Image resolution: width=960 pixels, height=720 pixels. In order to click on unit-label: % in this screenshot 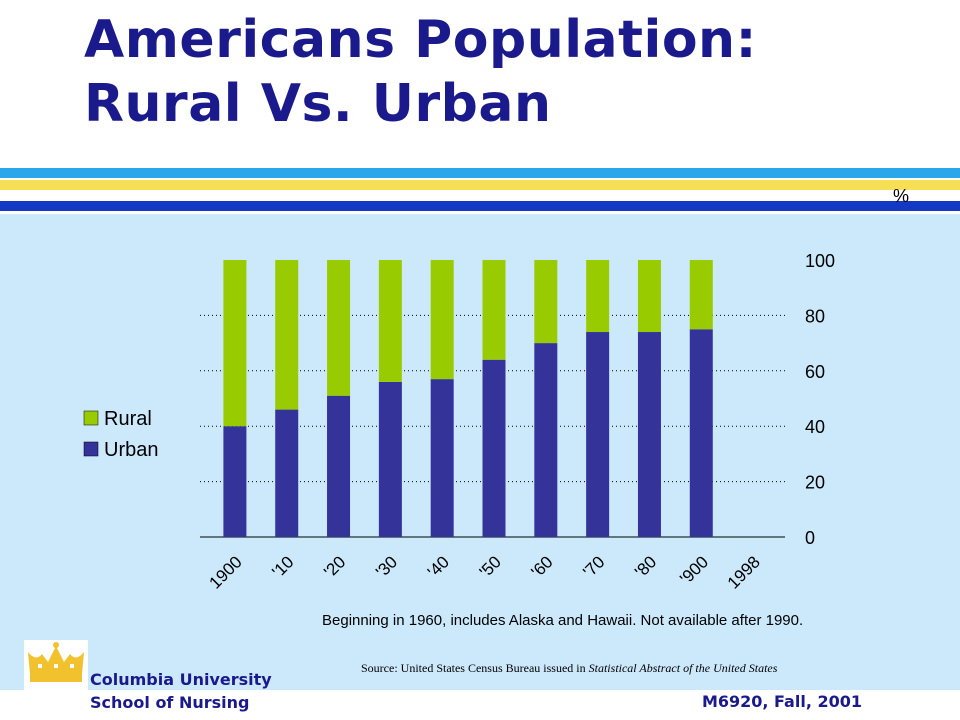, I will do `click(901, 196)`.